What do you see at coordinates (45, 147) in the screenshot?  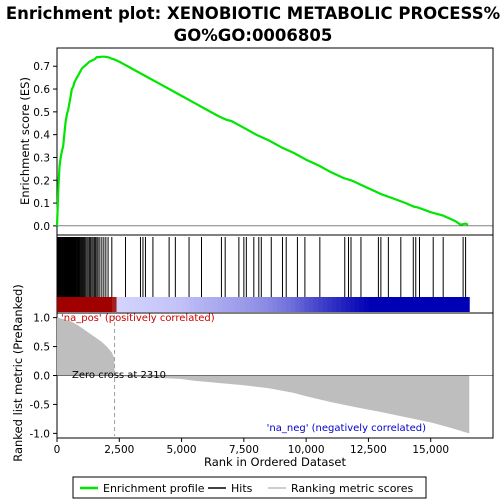 I see `es-y-axis: 0.0 0.1 0.2 0.3 0.4 0.5 0.6 0.7` at bounding box center [45, 147].